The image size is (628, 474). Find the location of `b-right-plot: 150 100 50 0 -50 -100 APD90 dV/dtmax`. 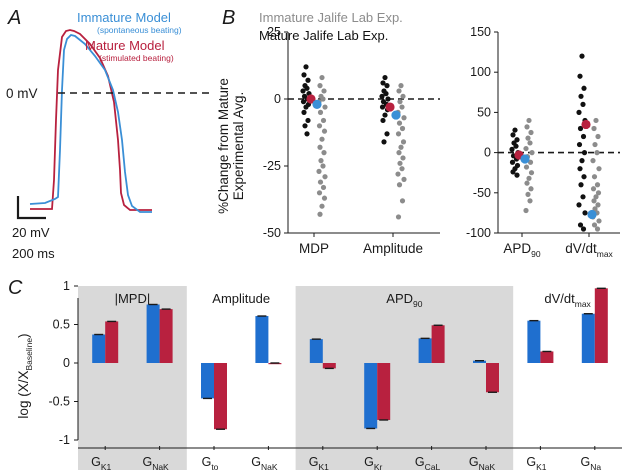

b-right-plot: 150 100 50 0 -50 -100 APD90 dV/dtmax is located at coordinates (543, 142).